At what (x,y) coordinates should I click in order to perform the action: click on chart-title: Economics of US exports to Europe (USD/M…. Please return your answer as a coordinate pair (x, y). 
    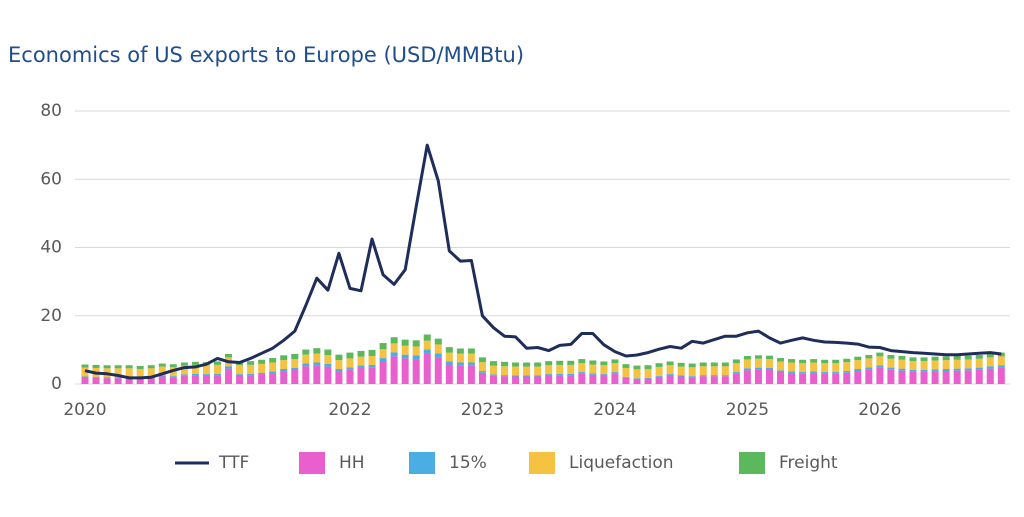
    Looking at the image, I should click on (266, 55).